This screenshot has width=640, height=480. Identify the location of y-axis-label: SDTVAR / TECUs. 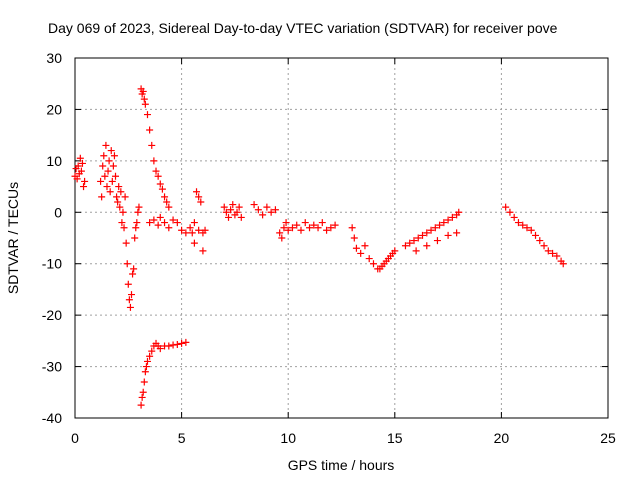
(13, 238).